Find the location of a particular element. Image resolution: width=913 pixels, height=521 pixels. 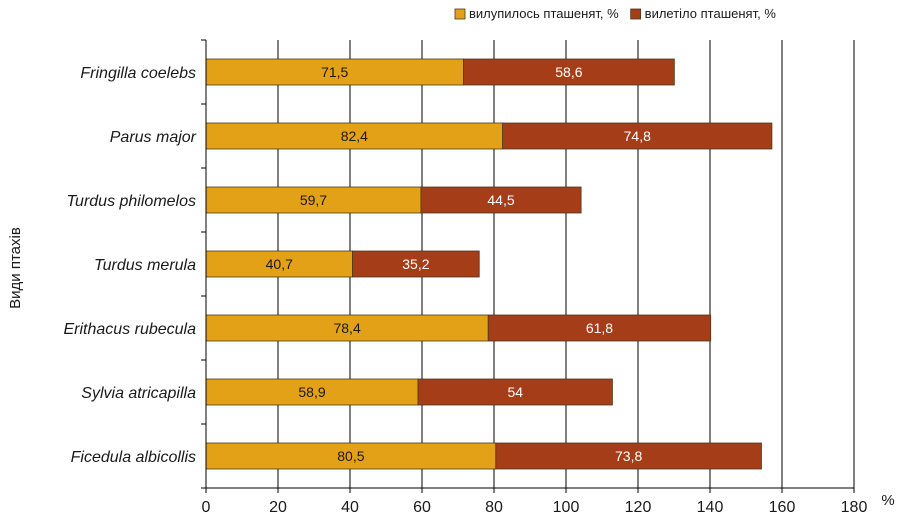

category-label-turdus-philomelos: Turdus philomelos is located at coordinates (131, 201).